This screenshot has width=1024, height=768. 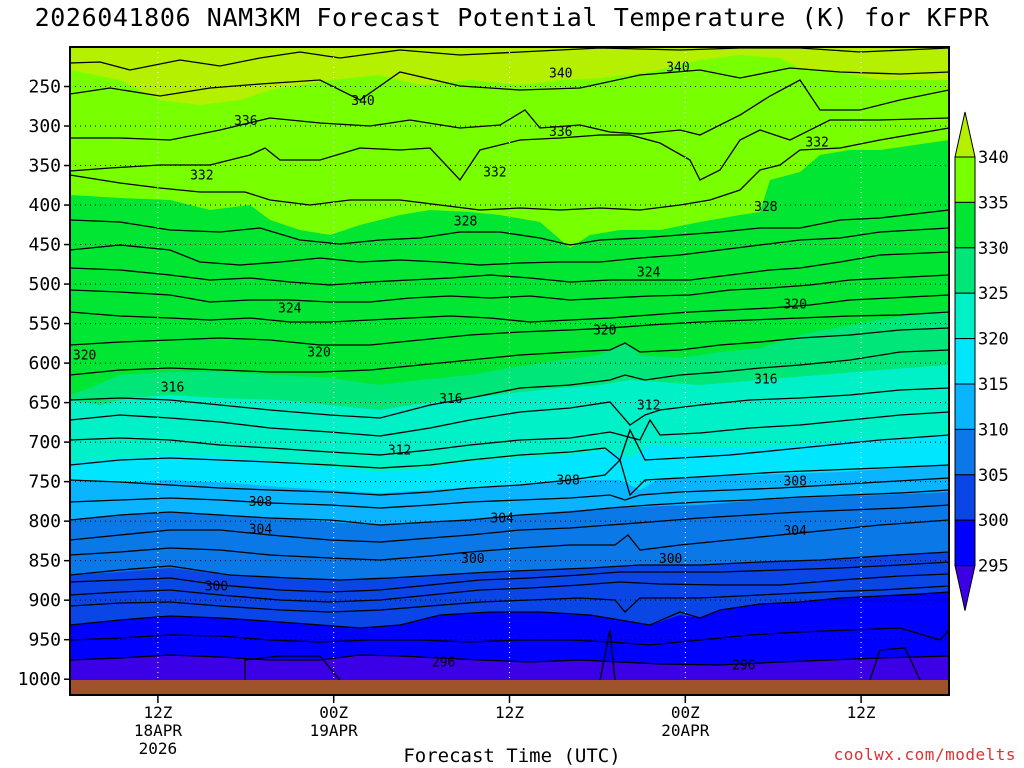 I want to click on y-tick-label: 400, so click(x=44, y=205).